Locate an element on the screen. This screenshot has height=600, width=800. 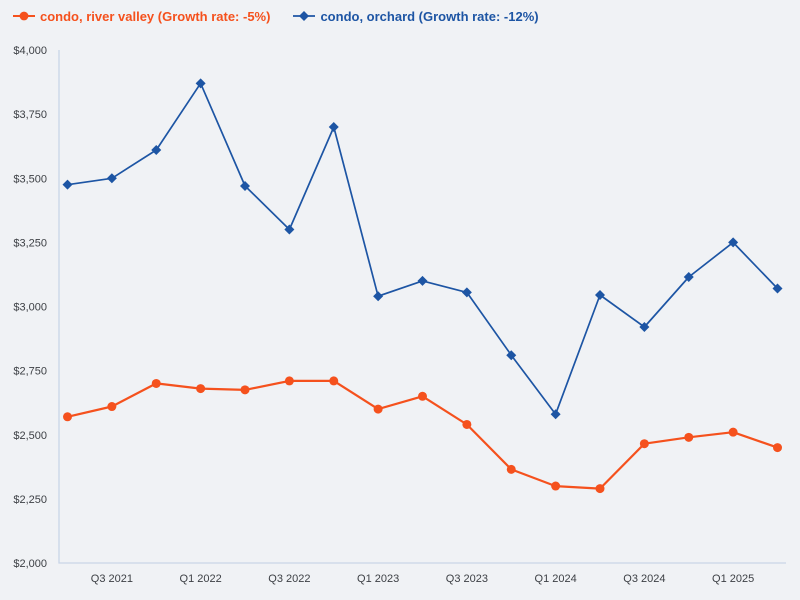
y-tick-label: $3,000 is located at coordinates (30, 308).